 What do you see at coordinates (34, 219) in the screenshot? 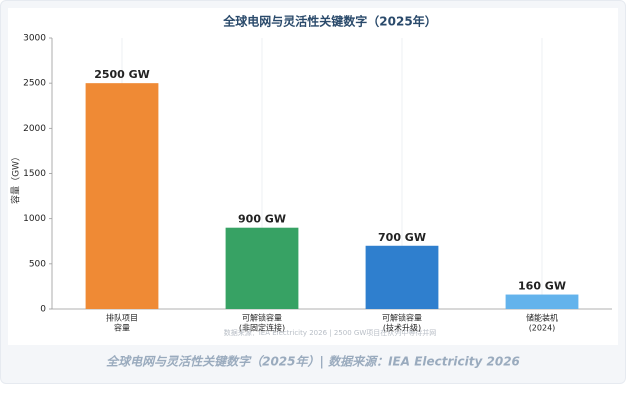
I see `y-tick-label: 1000` at bounding box center [34, 219].